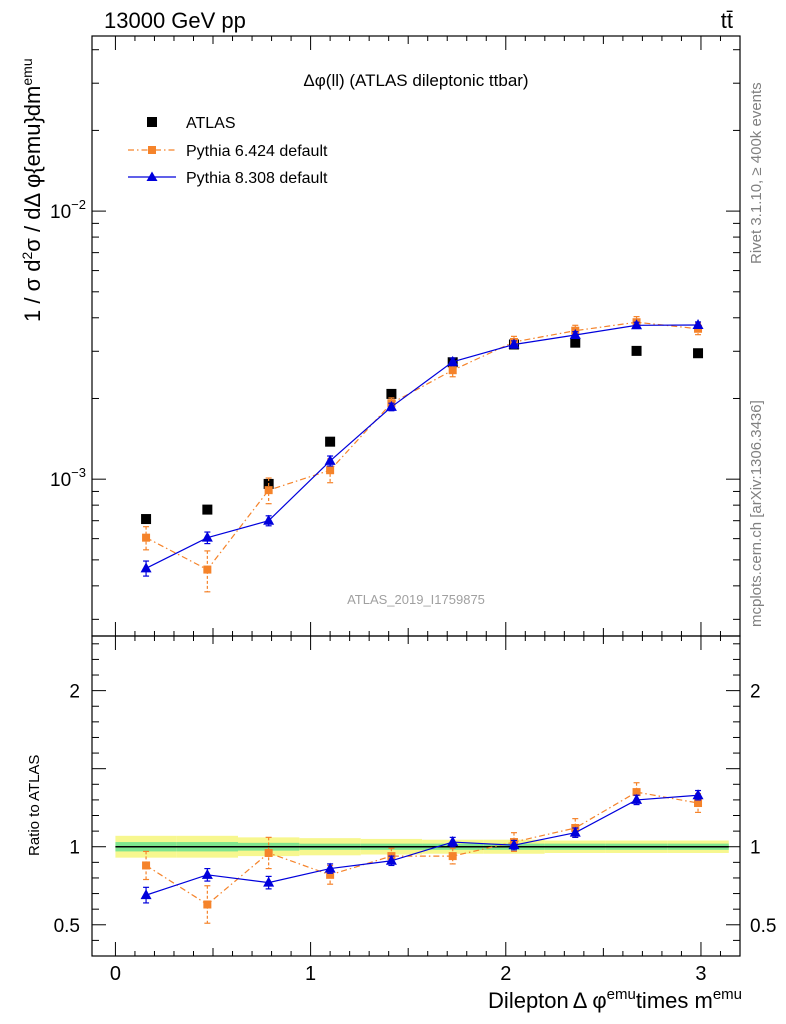 The width and height of the screenshot is (786, 1024). What do you see at coordinates (310, 974) in the screenshot?
I see `x-tick-label: 1` at bounding box center [310, 974].